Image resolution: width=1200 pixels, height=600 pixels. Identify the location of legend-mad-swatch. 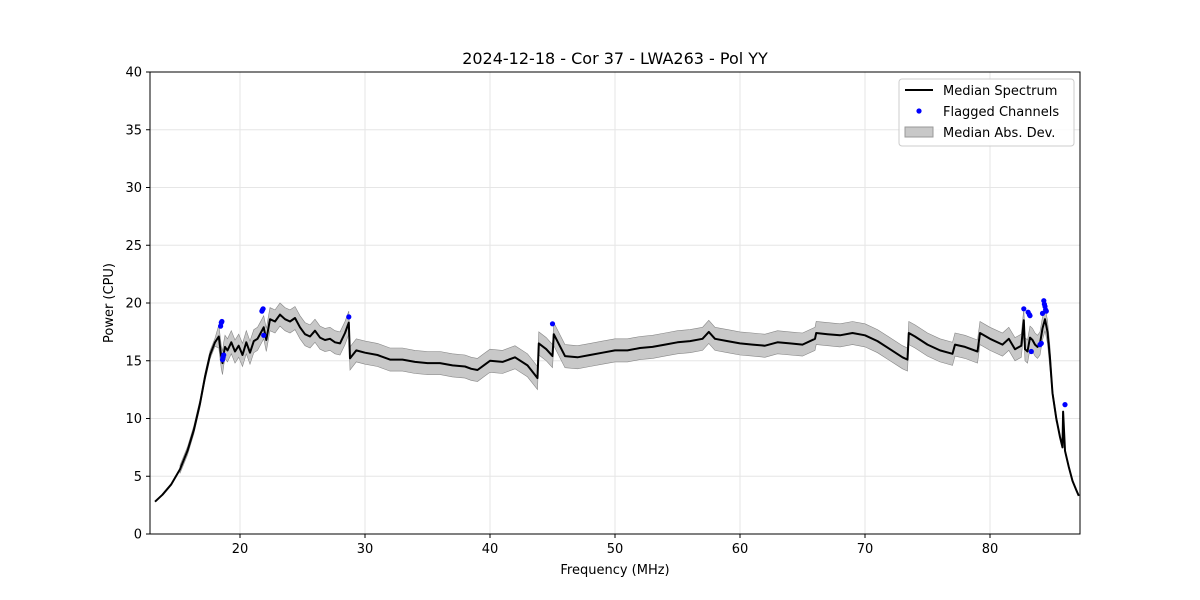
(919, 132).